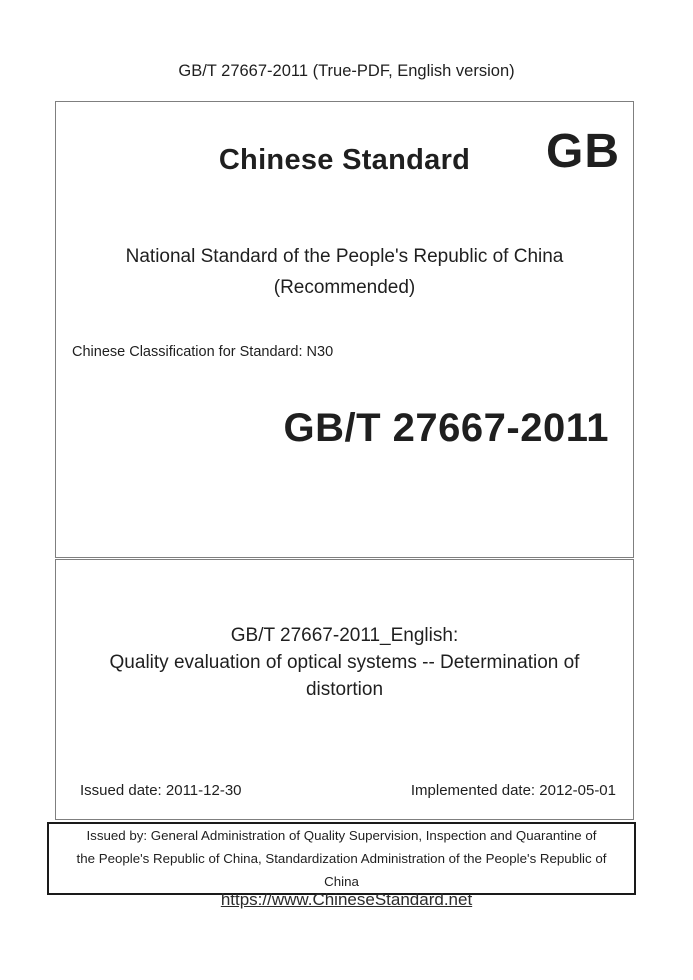 The height and width of the screenshot is (980, 693). Describe the element at coordinates (203, 352) in the screenshot. I see `classification-line: Chinese Classification for Standard: N30` at that location.